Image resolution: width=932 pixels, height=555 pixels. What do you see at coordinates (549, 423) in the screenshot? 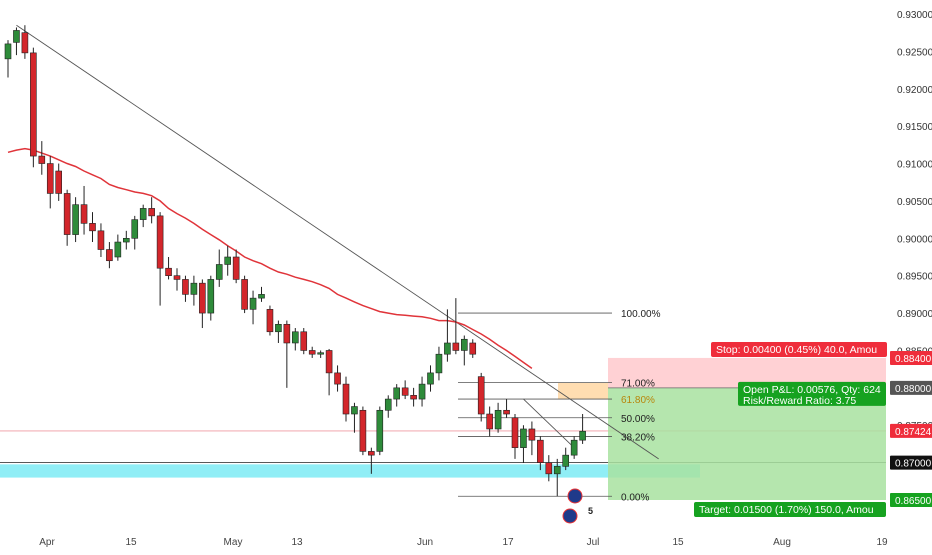
I see `trendline` at bounding box center [549, 423].